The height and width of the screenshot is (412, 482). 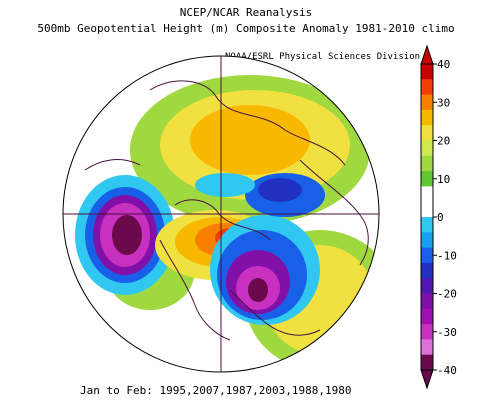 What do you see at coordinates (427, 54) in the screenshot?
I see `colorbar-arrow-top` at bounding box center [427, 54].